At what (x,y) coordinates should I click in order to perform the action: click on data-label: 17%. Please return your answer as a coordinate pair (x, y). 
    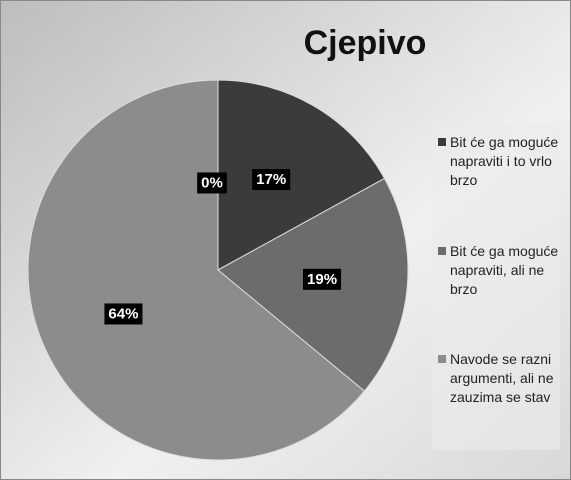
    Looking at the image, I should click on (271, 179).